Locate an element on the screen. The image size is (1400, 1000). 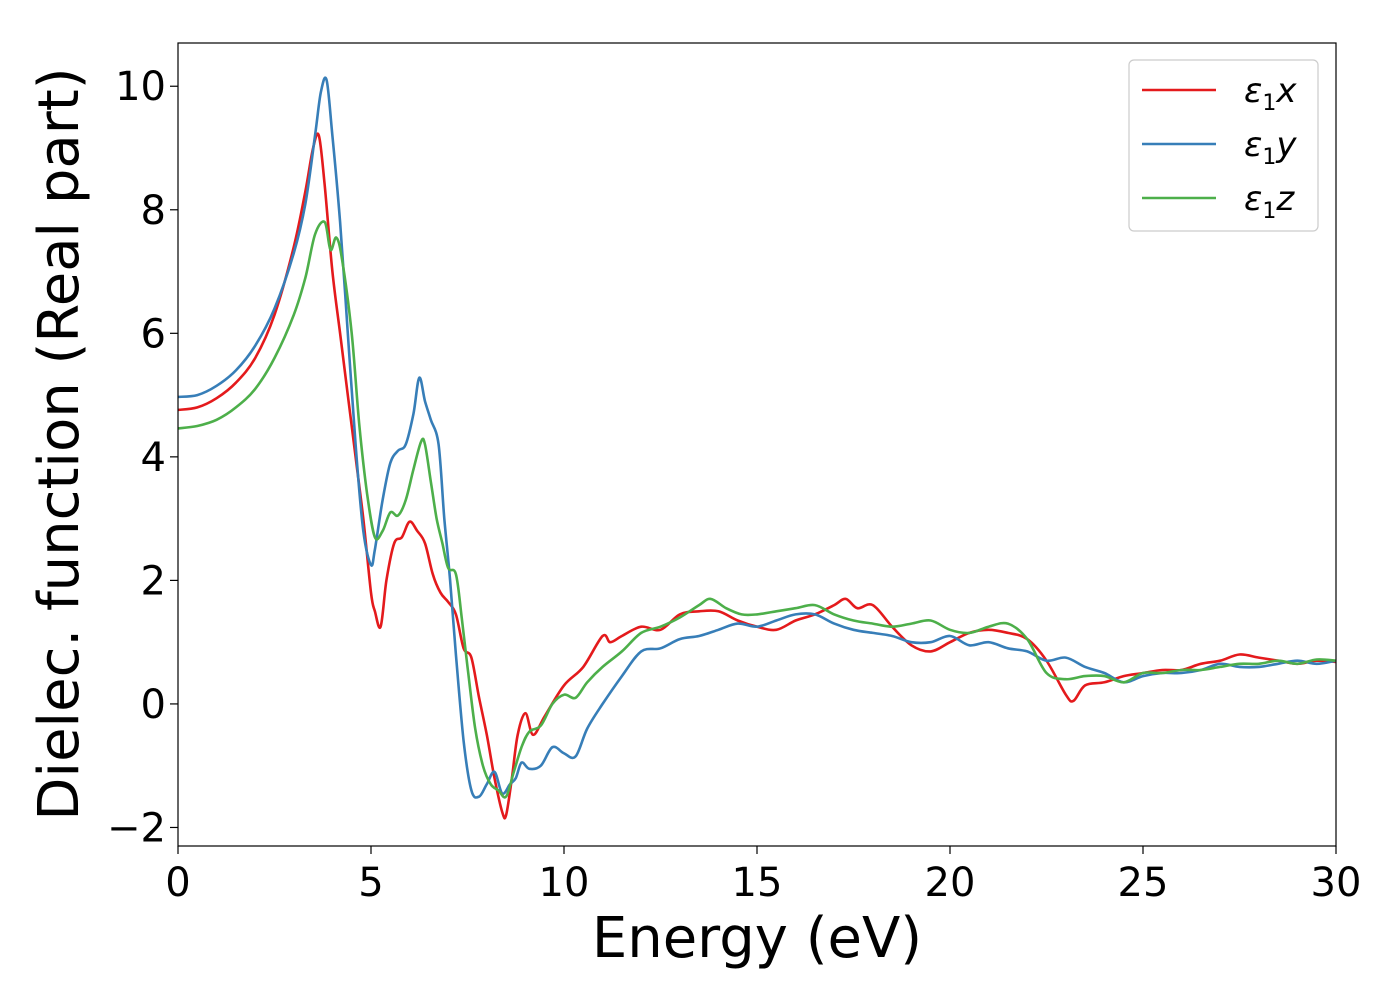
x-tick-label: 10 is located at coordinates (564, 883).